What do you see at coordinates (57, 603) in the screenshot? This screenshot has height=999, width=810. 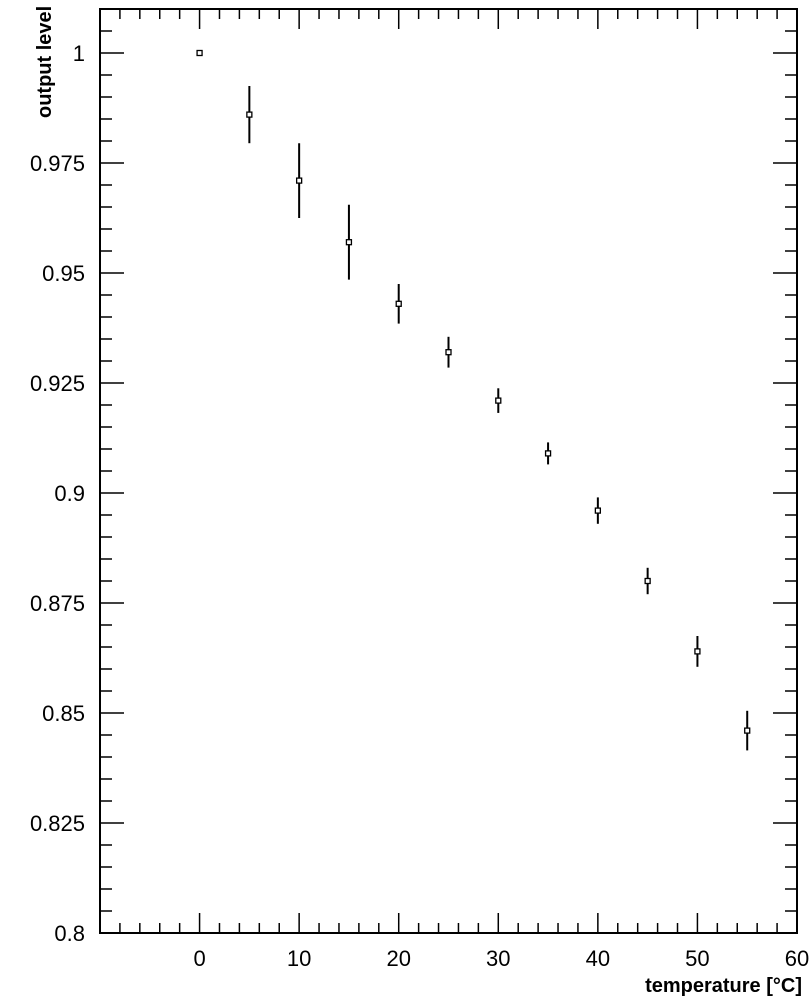 I see `y-tick-label: 0.875` at bounding box center [57, 603].